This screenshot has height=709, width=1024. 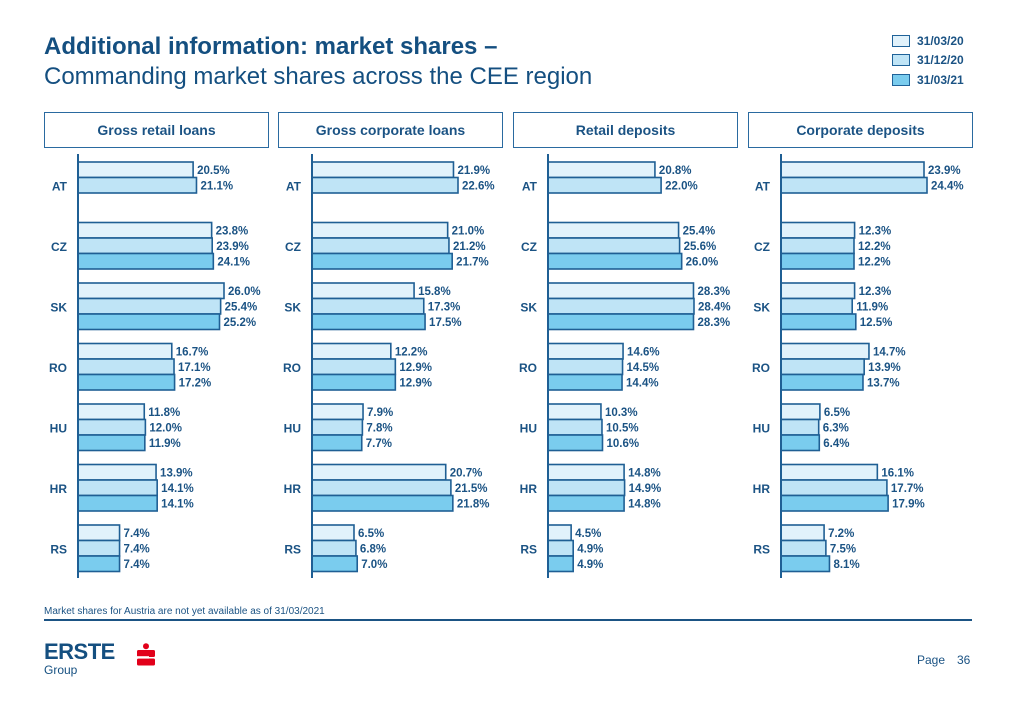 I want to click on data-label: 7.0%, so click(x=374, y=565).